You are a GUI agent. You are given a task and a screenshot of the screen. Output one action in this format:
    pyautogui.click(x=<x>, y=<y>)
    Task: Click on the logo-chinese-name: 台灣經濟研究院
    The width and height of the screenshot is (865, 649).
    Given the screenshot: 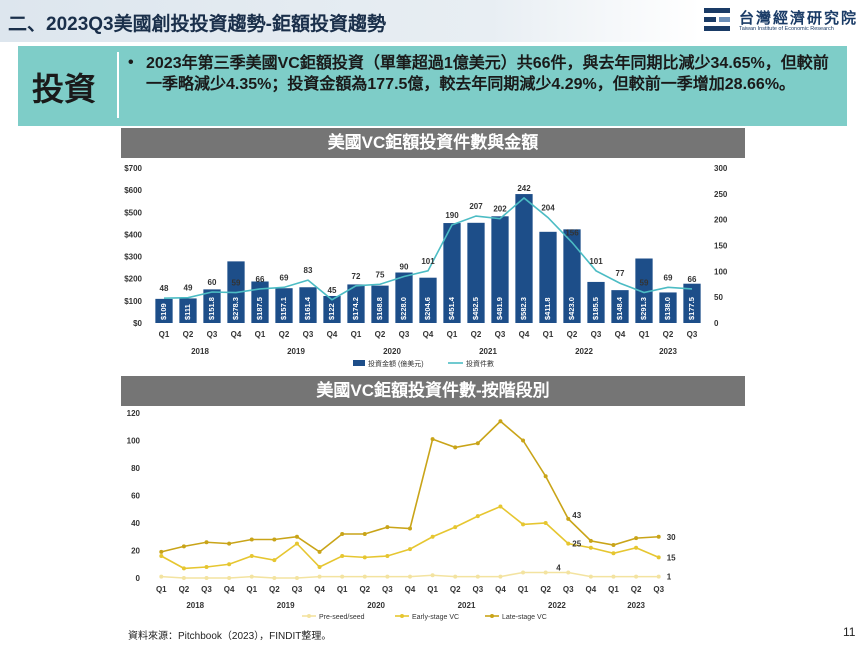 What is the action you would take?
    pyautogui.click(x=799, y=18)
    